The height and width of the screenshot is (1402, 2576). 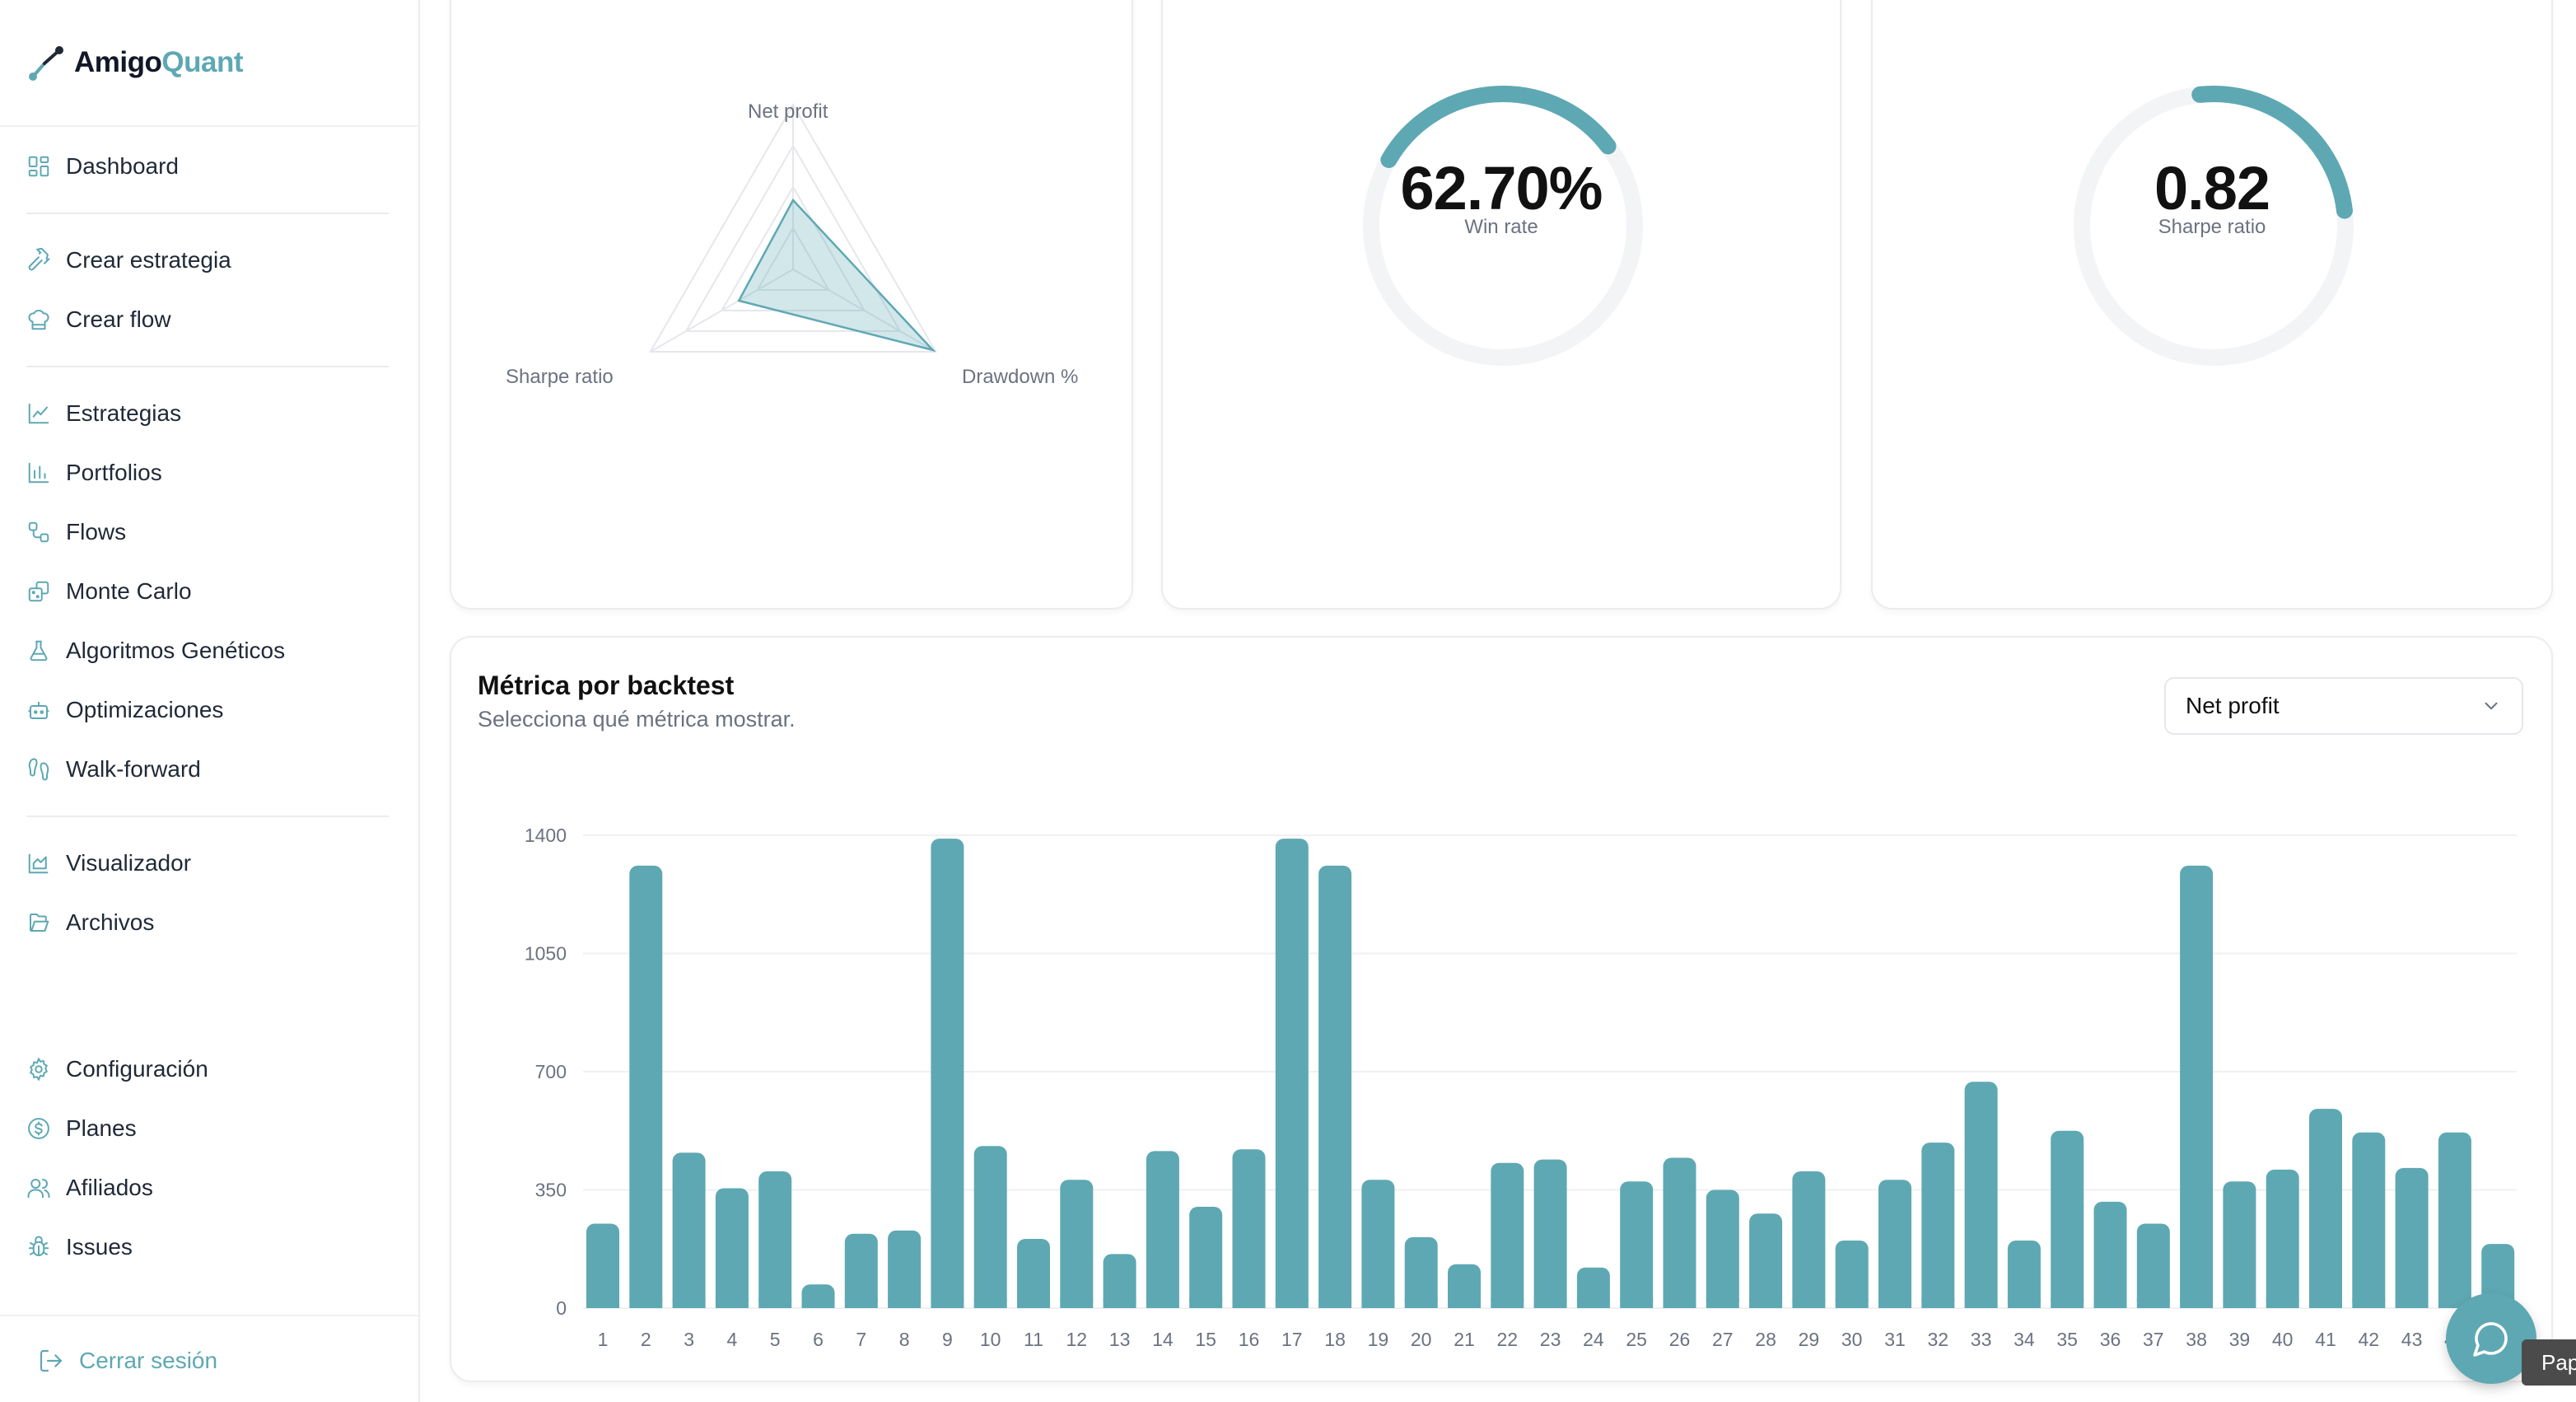 I want to click on sidebar-item-label: Portfolios, so click(x=114, y=472).